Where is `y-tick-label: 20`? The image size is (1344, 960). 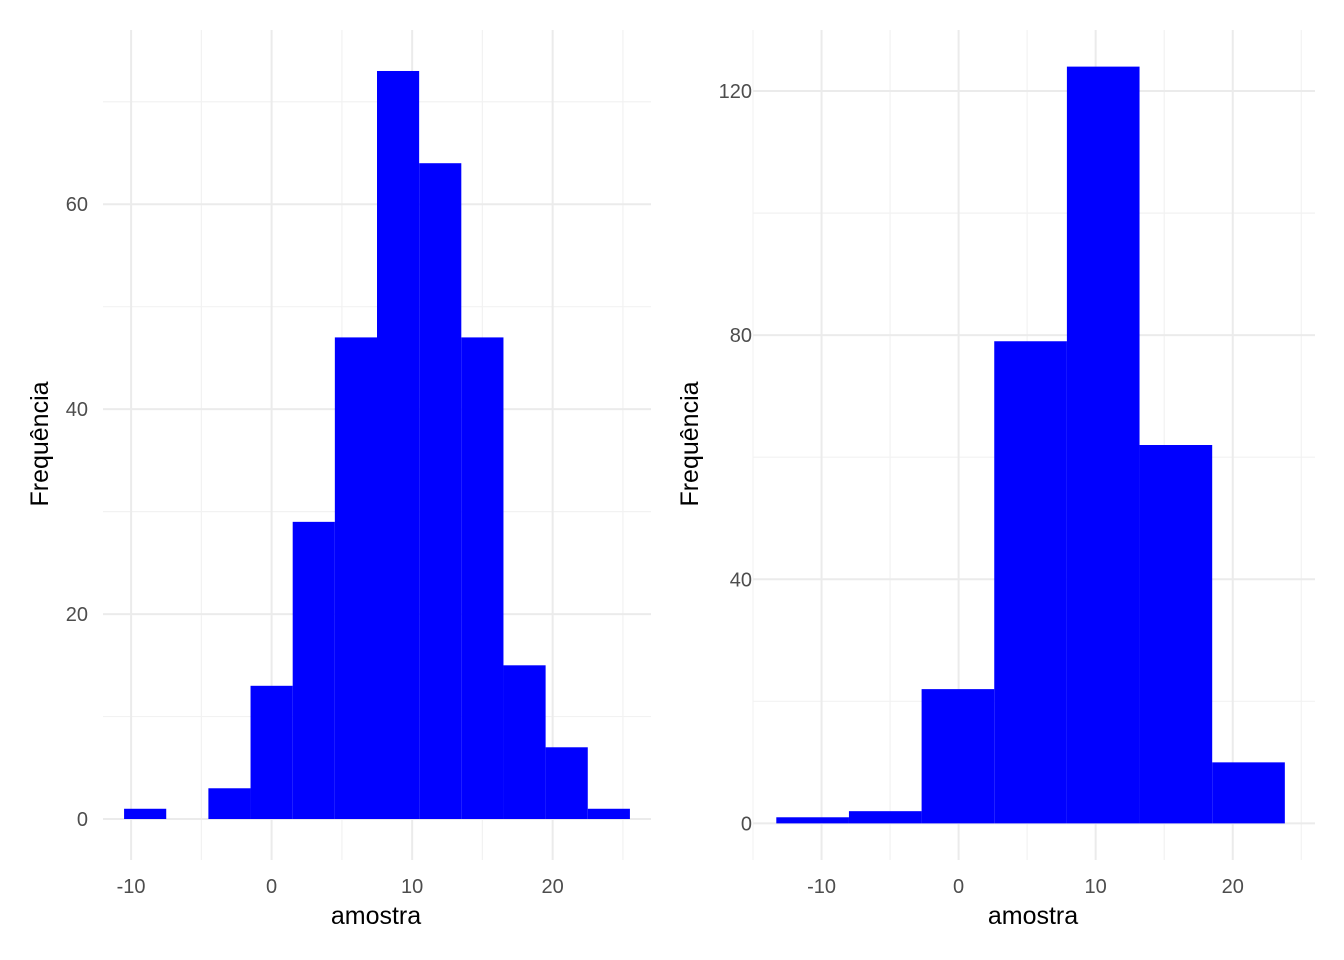 y-tick-label: 20 is located at coordinates (77, 615).